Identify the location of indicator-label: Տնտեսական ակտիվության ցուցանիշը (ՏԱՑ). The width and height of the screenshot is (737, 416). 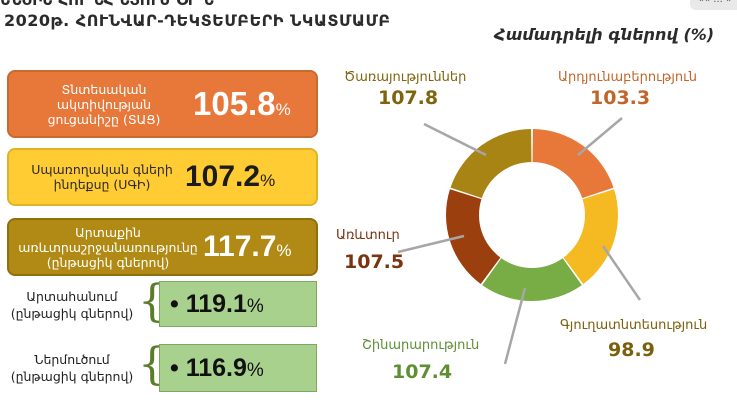
(104, 104).